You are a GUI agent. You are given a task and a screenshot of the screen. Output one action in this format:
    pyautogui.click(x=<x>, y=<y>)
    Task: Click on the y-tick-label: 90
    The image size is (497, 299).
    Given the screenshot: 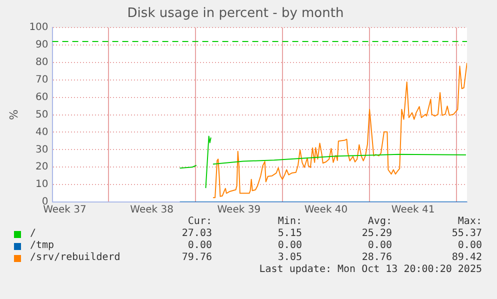 What is the action you would take?
    pyautogui.click(x=42, y=45)
    